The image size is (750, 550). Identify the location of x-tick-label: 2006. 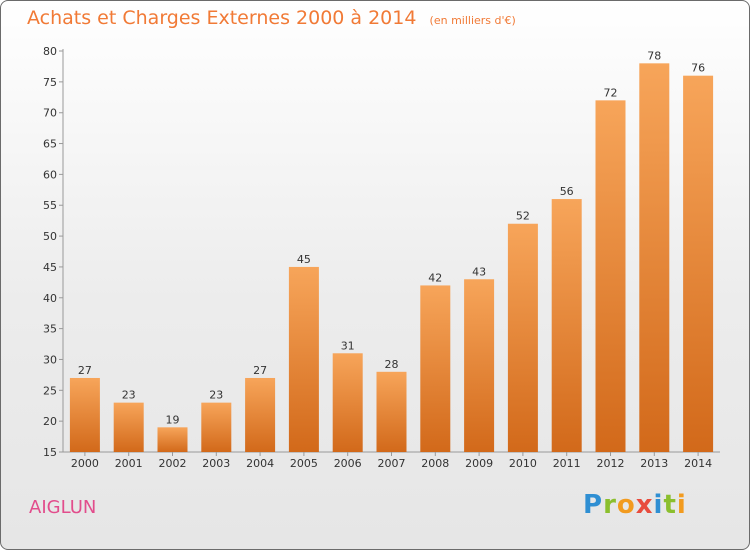
(348, 463).